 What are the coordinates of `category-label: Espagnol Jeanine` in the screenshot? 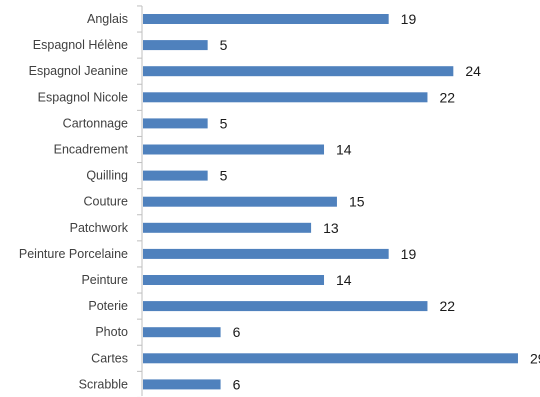 It's located at (78, 71).